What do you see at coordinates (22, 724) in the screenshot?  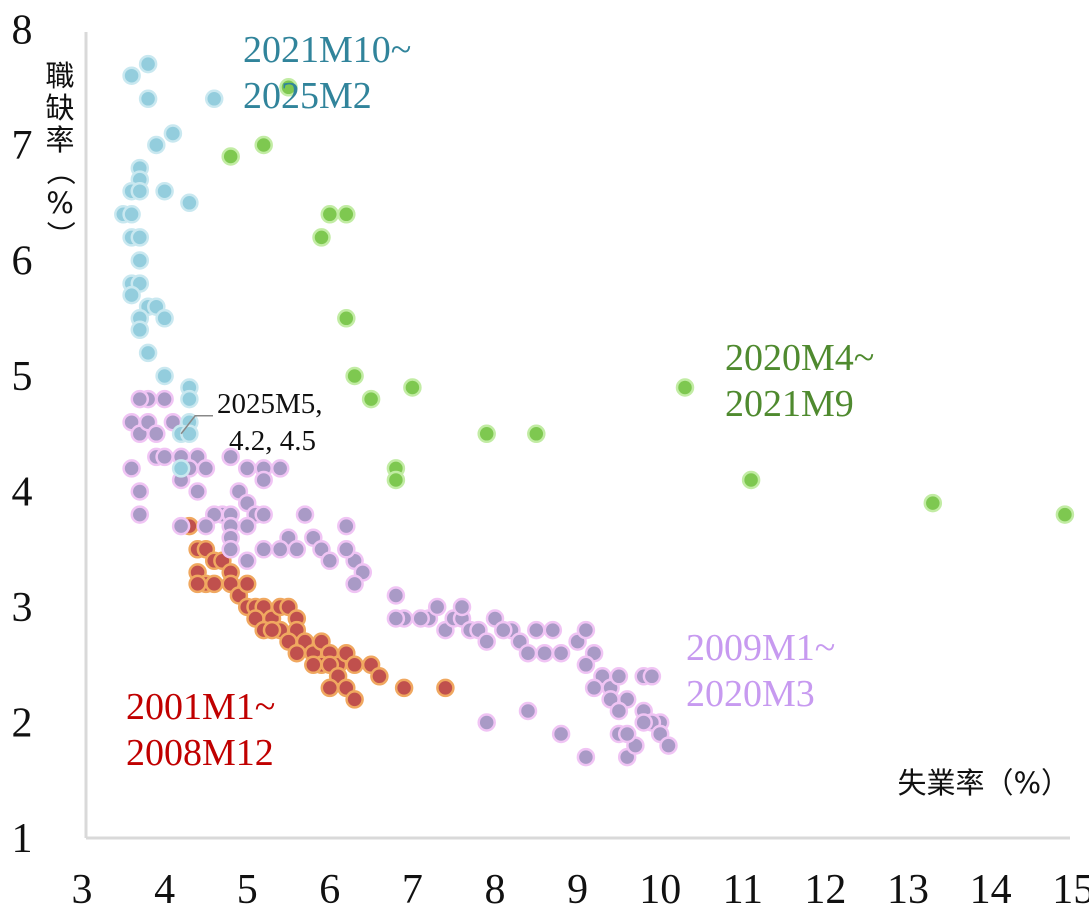 I see `y-tick-label: 2` at bounding box center [22, 724].